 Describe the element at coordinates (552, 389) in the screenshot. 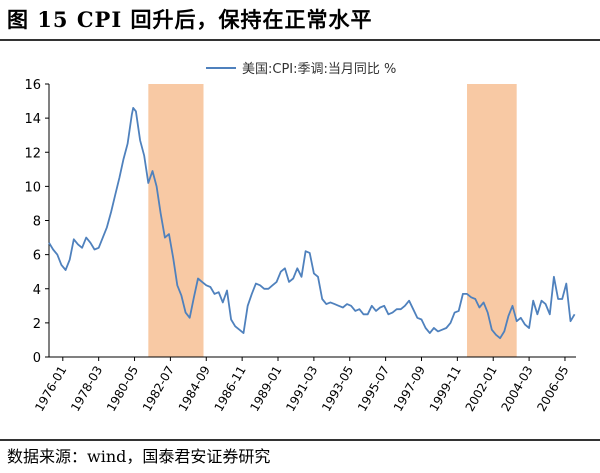

I see `x-tick-label: 2006-05` at that location.